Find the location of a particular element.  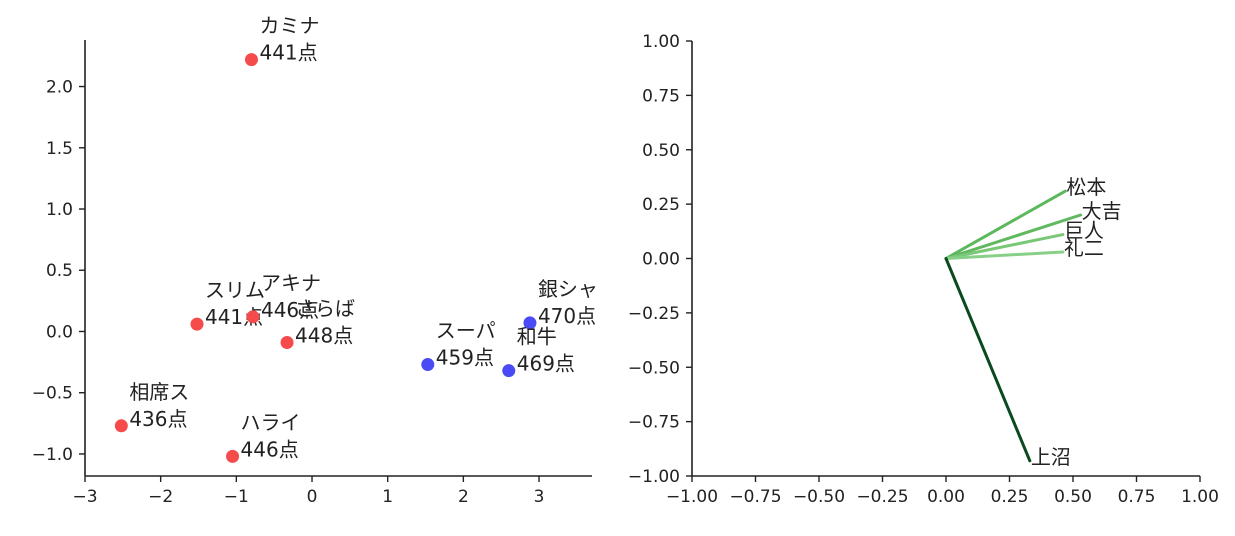

scatter-x-tick-label: 0 is located at coordinates (312, 497).